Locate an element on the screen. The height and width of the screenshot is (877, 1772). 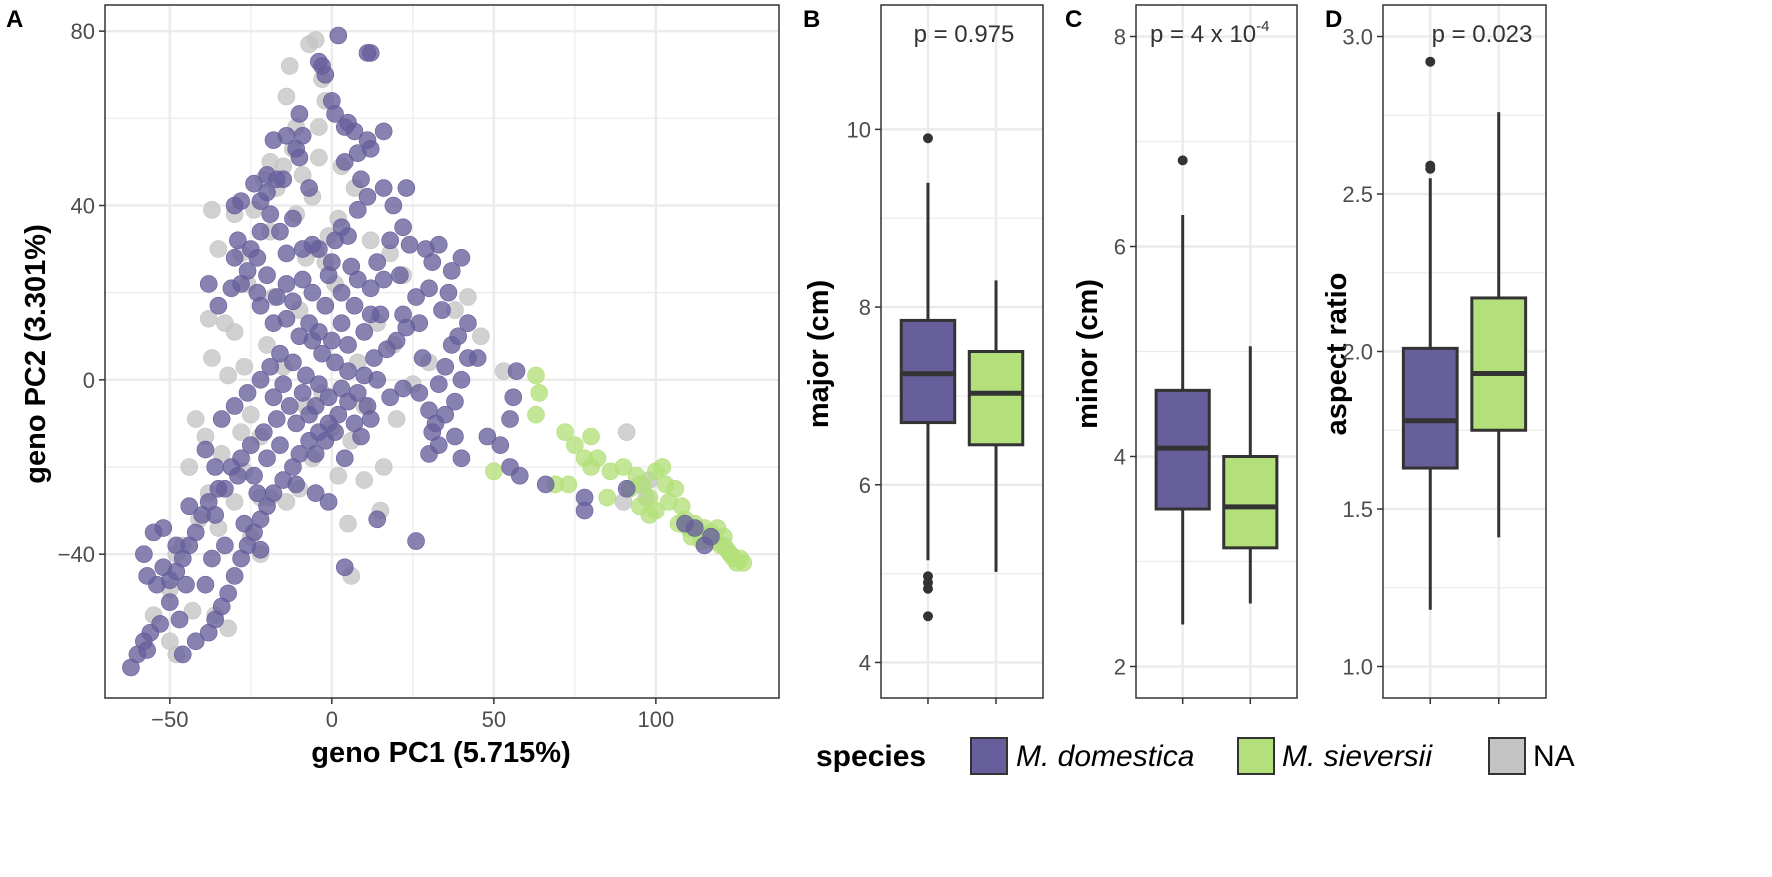
y-tick-label: 4 is located at coordinates (1120, 457).